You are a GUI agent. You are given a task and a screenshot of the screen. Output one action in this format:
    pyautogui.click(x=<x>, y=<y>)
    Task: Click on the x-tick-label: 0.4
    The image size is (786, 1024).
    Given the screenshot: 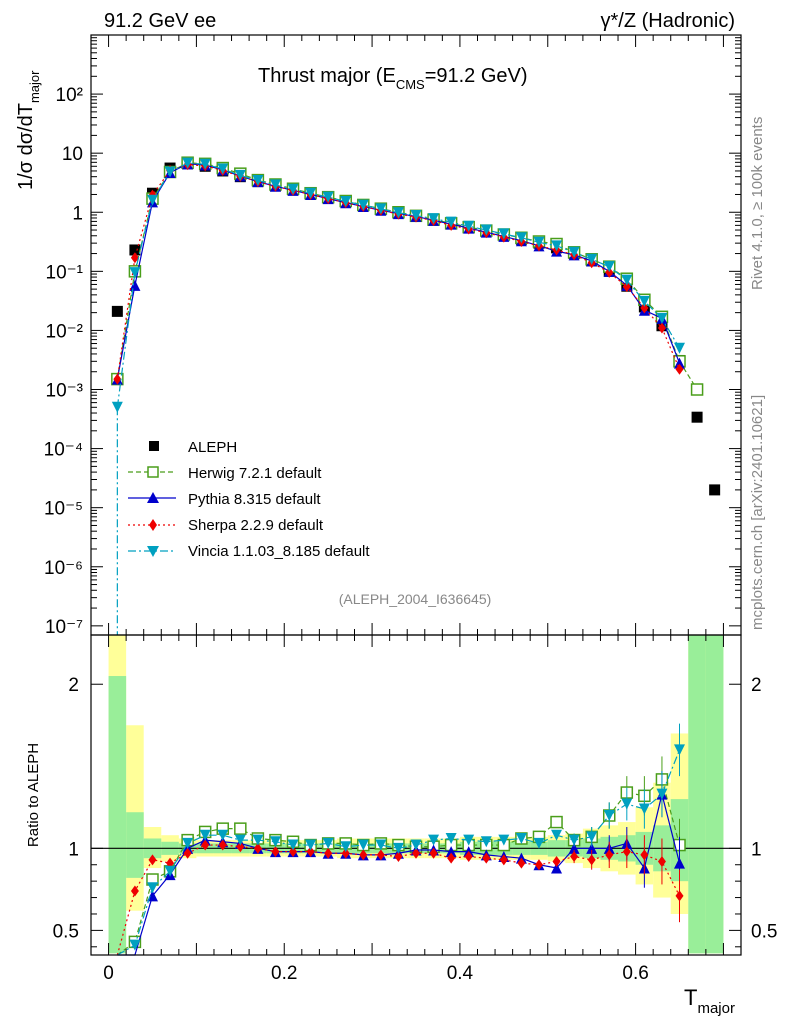 What is the action you would take?
    pyautogui.click(x=460, y=973)
    